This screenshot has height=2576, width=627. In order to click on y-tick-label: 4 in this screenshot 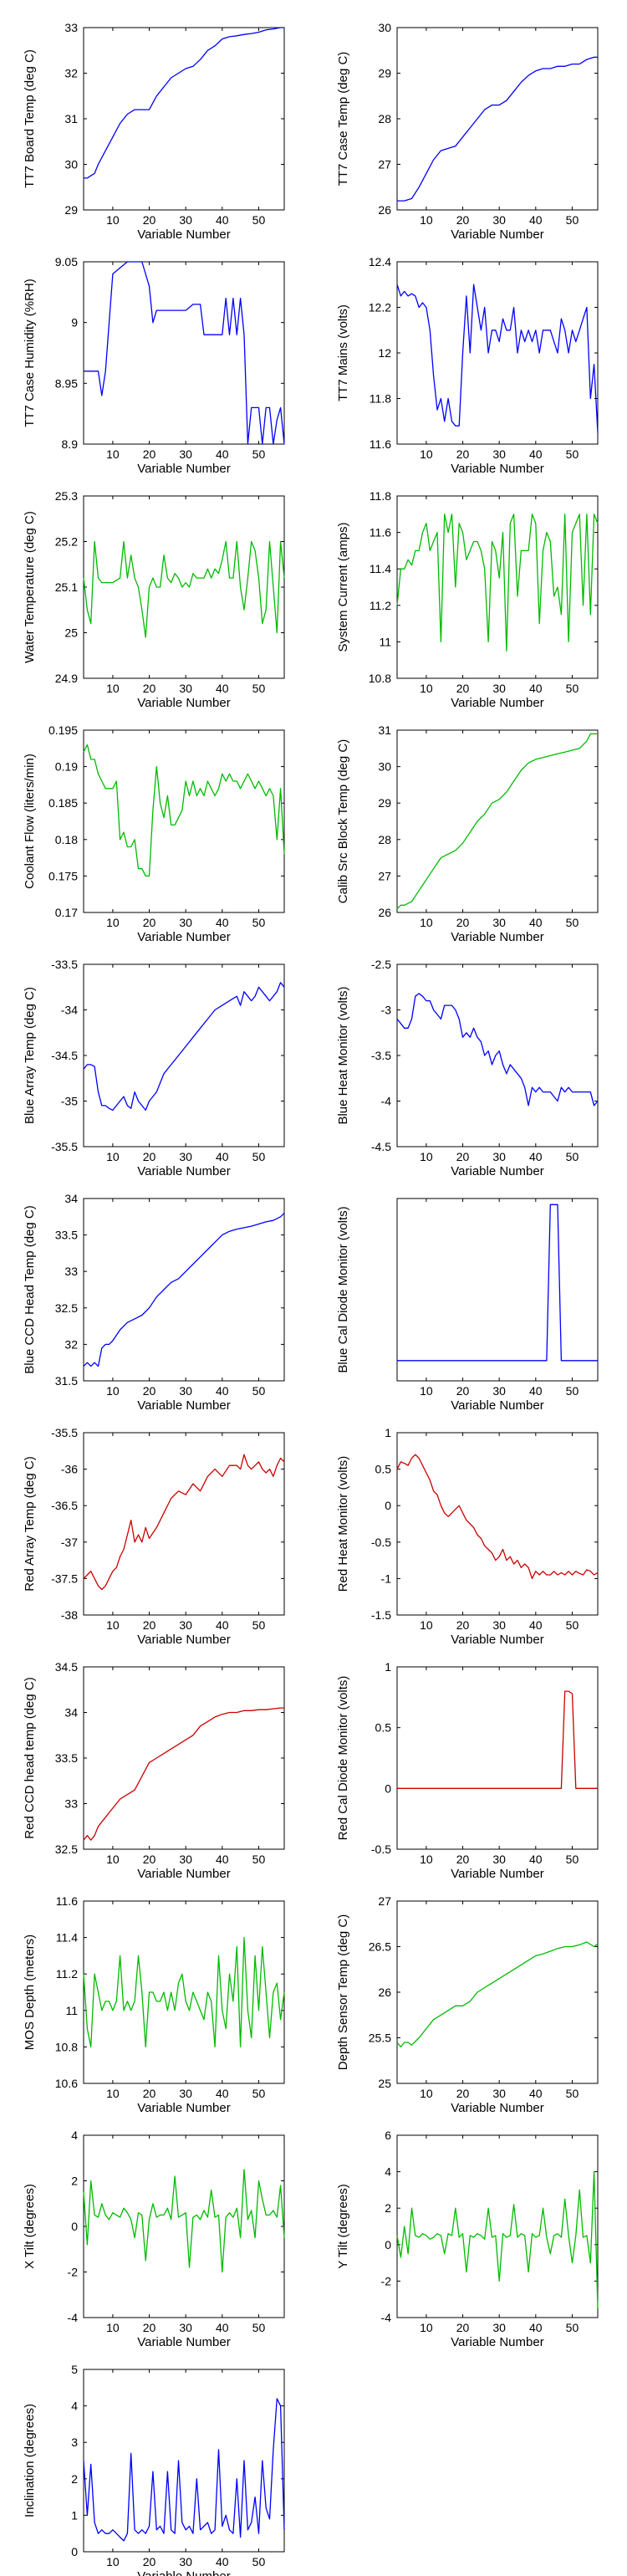, I will do `click(388, 2172)`.